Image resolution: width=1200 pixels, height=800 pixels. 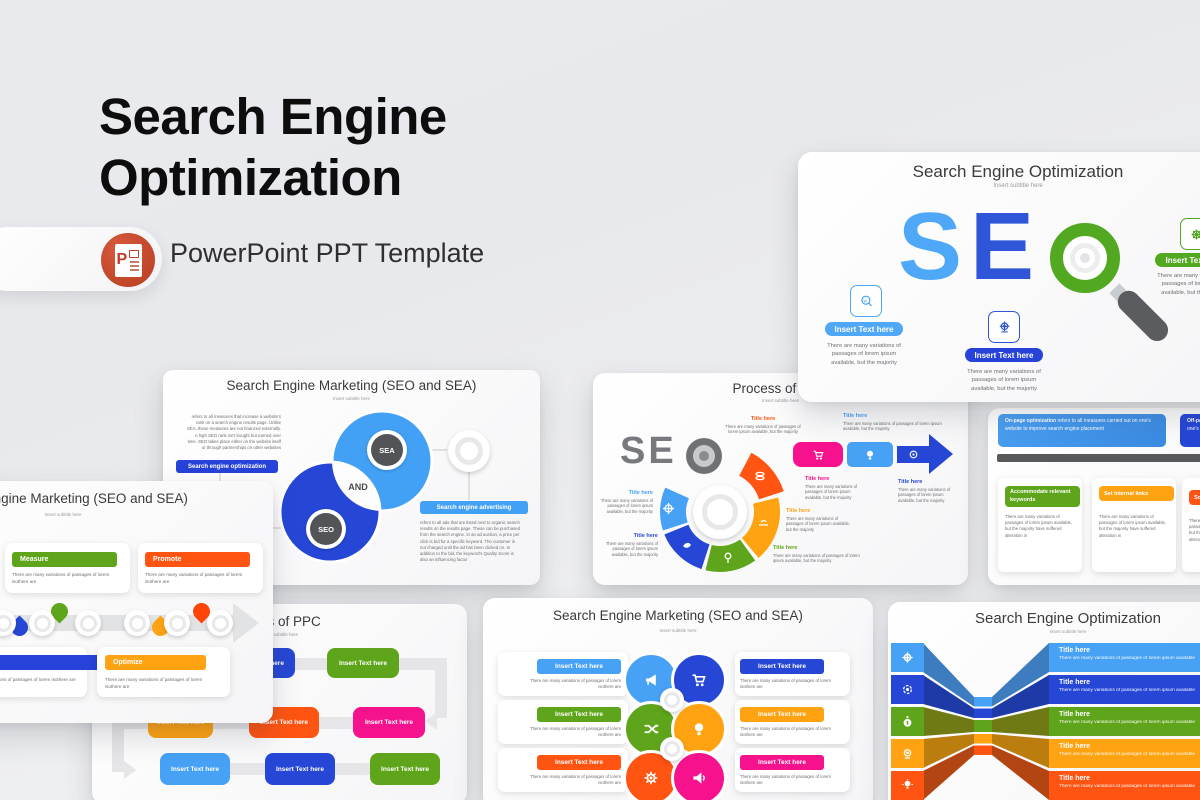 What do you see at coordinates (699, 680) in the screenshot?
I see `cart-icon` at bounding box center [699, 680].